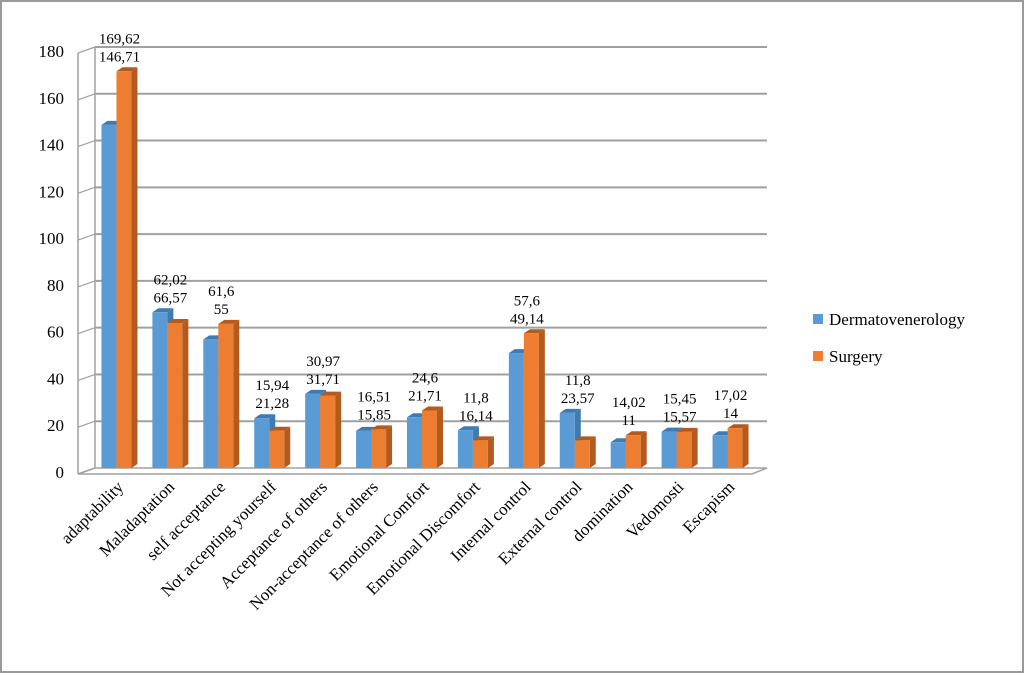  I want to click on data-label-dermatovenerology: 21,71, so click(425, 396).